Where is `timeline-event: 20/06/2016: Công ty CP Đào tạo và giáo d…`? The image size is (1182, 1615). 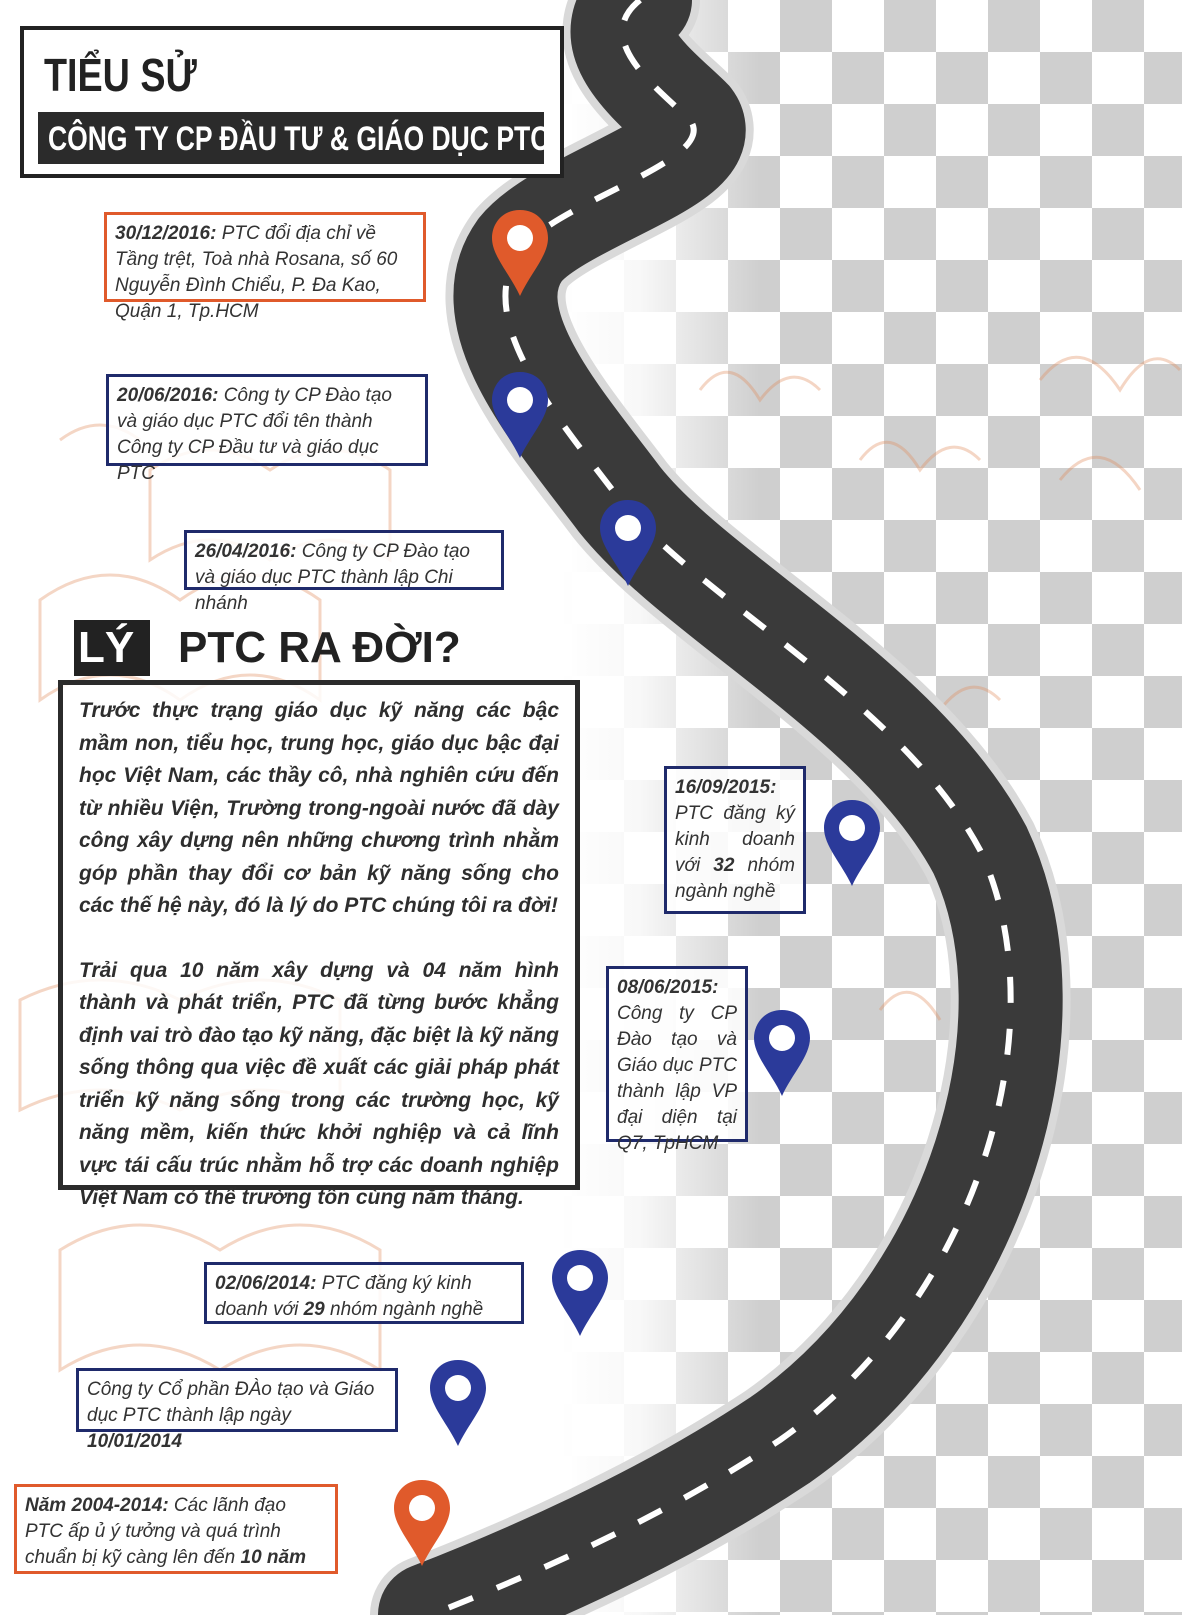
timeline-event: 20/06/2016: Công ty CP Đào tạo và giáo d… is located at coordinates (267, 429).